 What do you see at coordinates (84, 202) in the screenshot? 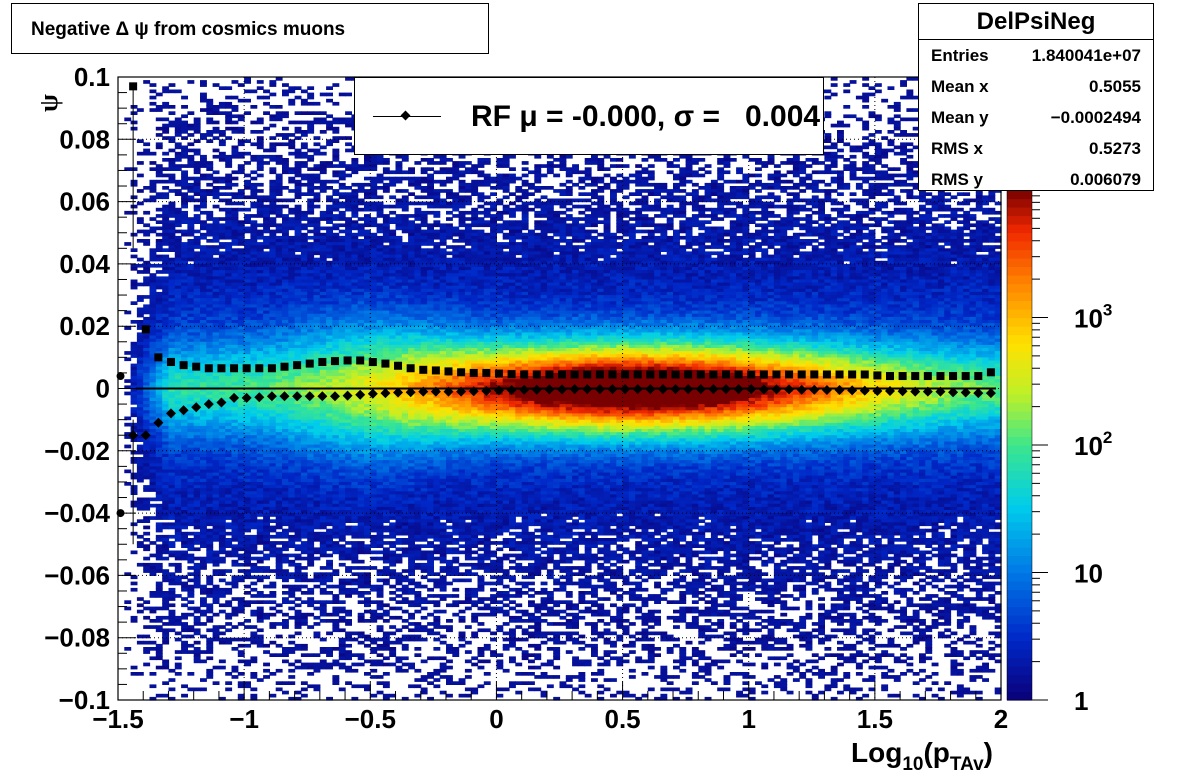
I see `y-tick-label: 0.06` at bounding box center [84, 202].